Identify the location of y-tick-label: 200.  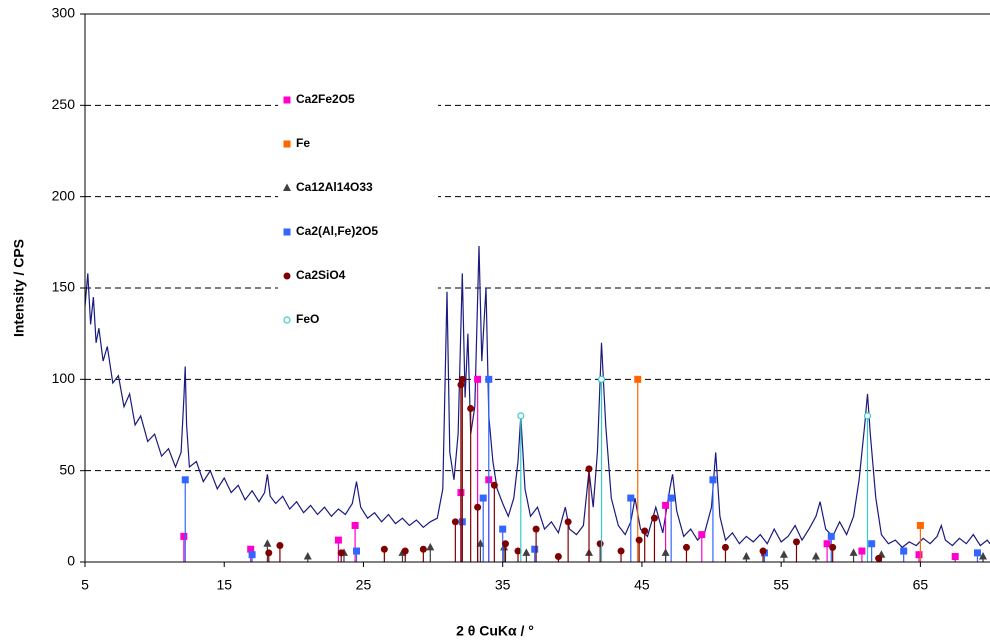
(64, 195).